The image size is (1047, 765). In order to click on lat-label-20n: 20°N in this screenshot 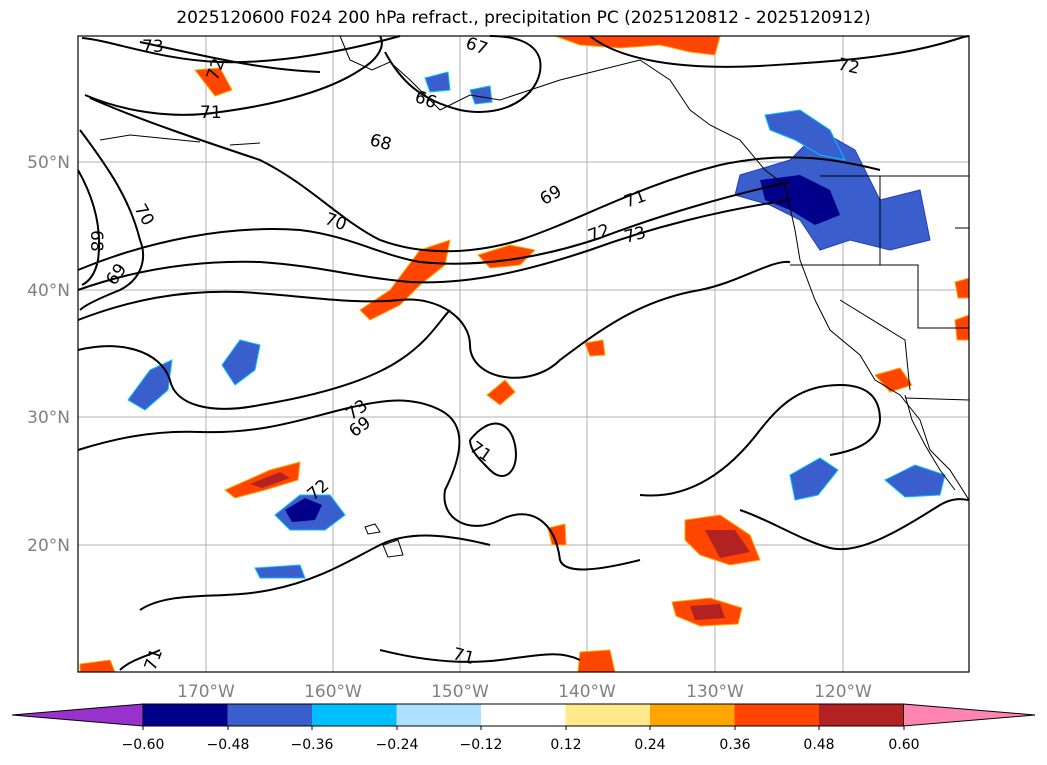, I will do `click(48, 546)`.